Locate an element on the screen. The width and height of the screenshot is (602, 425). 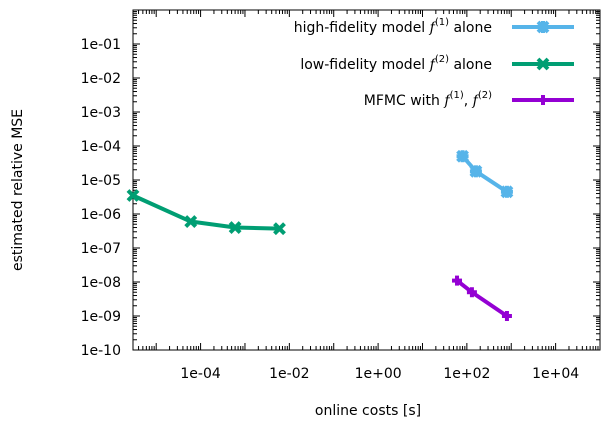
legend-label: MFMC with f(1), f(2)​ is located at coordinates (428, 99).